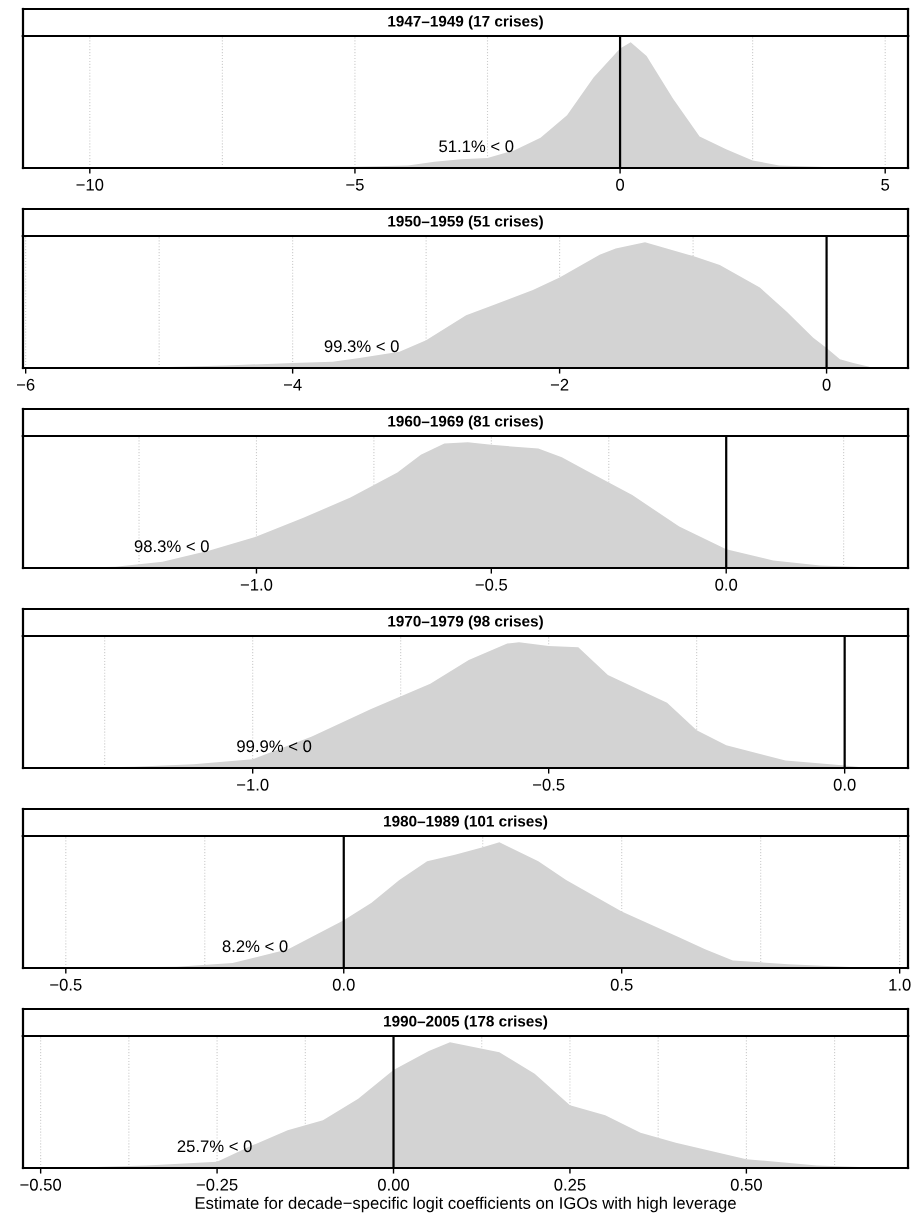  I want to click on x-tick-label: −2, so click(559, 384).